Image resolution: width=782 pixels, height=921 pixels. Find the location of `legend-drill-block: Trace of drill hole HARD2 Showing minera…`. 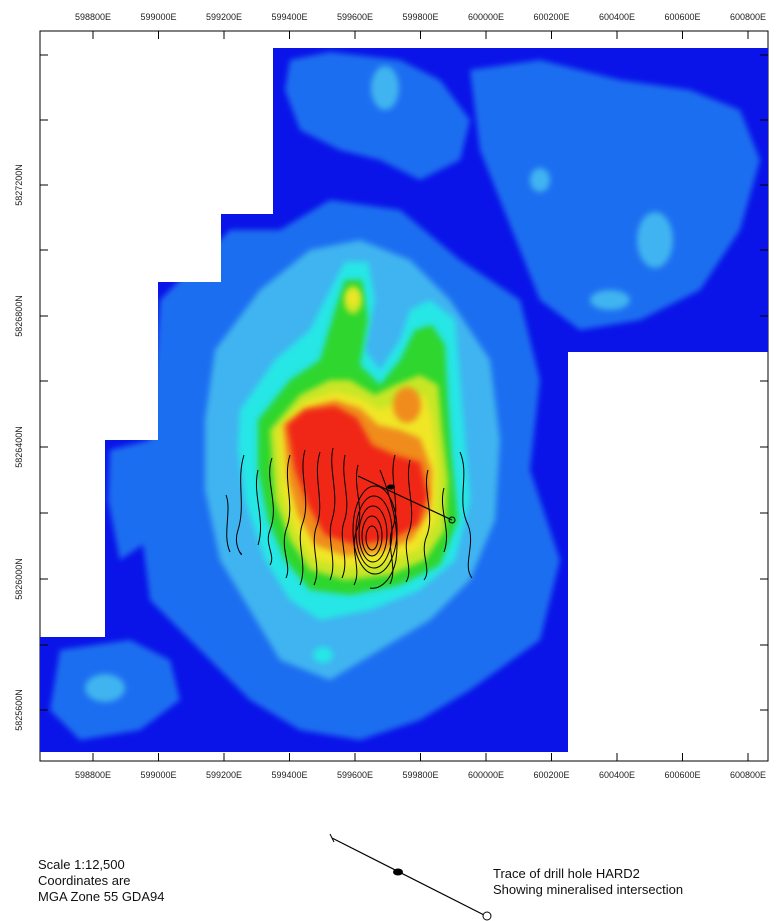

legend-drill-block: Trace of drill hole HARD2 Showing minera… is located at coordinates (588, 882).